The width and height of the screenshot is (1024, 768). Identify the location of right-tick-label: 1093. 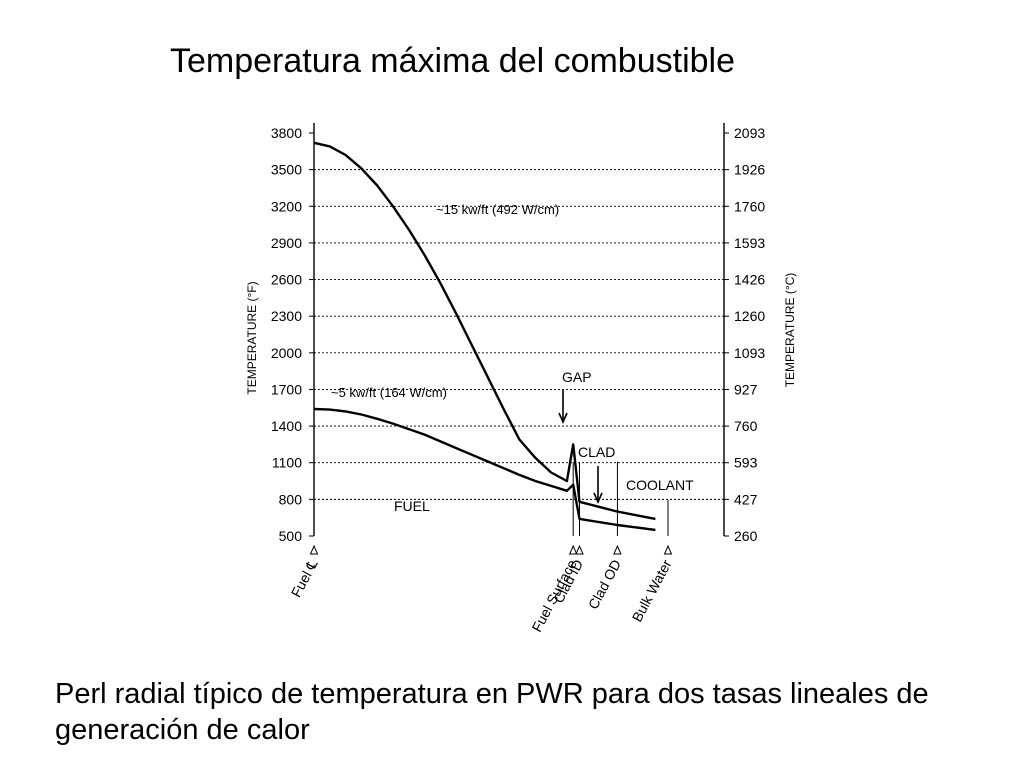
(749, 353).